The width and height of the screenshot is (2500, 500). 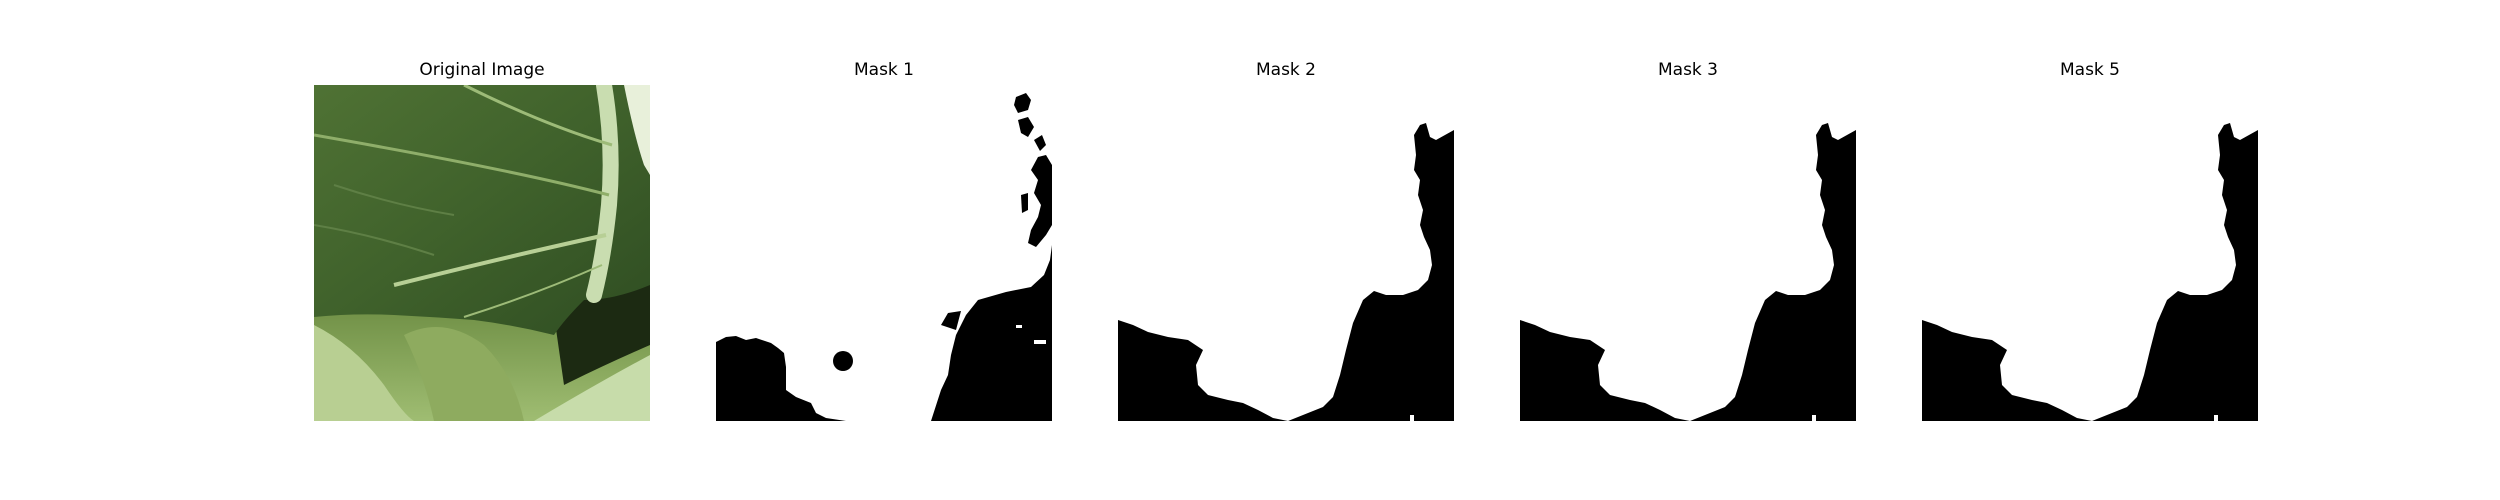 What do you see at coordinates (1687, 70) in the screenshot?
I see `panel-title: Mask 3` at bounding box center [1687, 70].